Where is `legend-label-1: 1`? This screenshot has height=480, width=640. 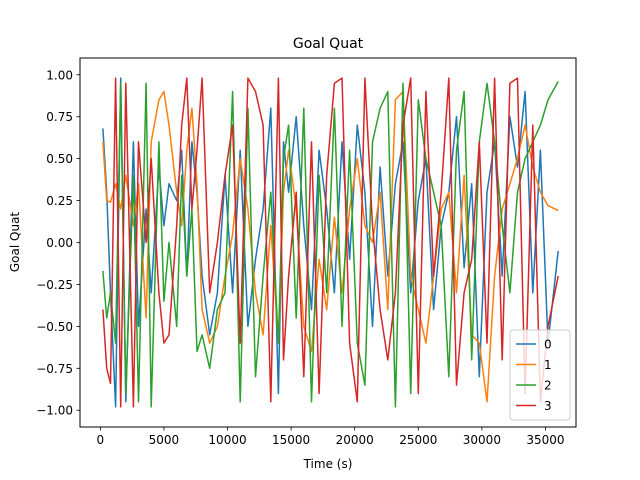
legend-label-1: 1 is located at coordinates (548, 365).